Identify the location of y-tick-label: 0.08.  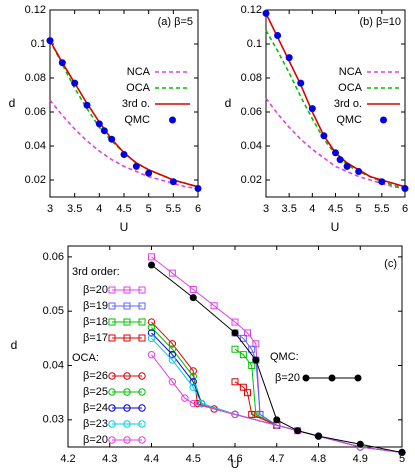
(251, 78).